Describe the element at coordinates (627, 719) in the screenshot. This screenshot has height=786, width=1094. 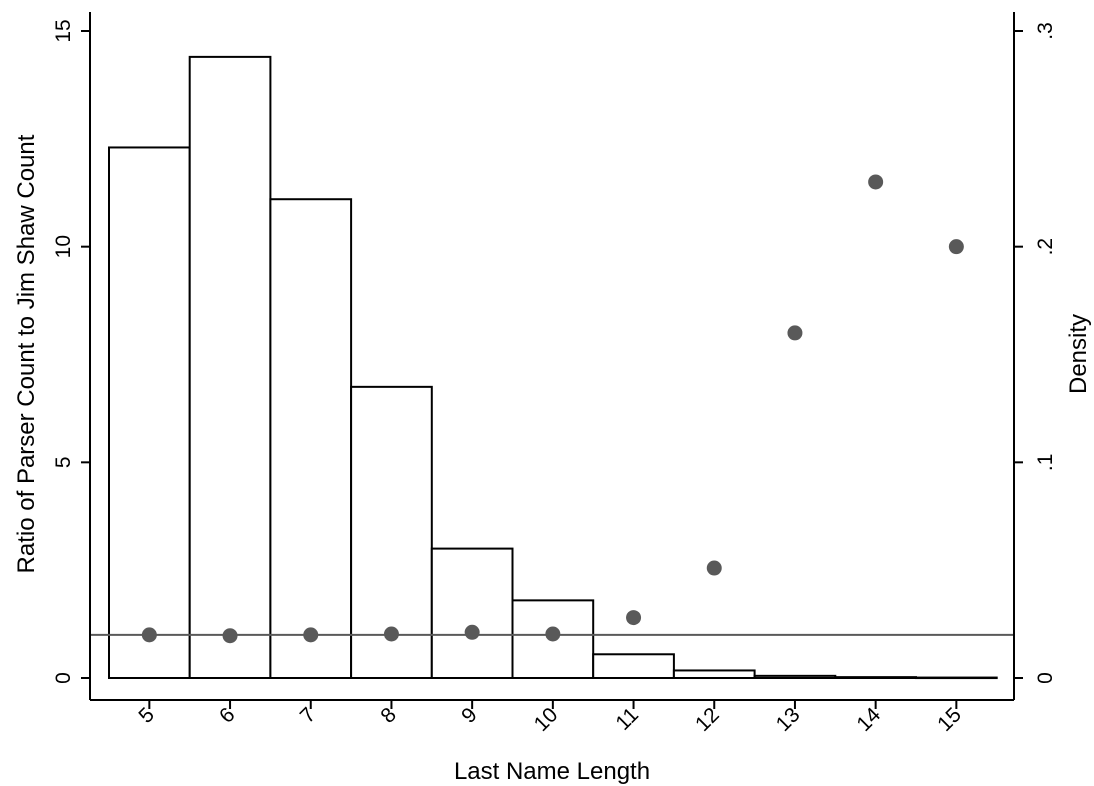
I see `x-tick-label: 11` at that location.